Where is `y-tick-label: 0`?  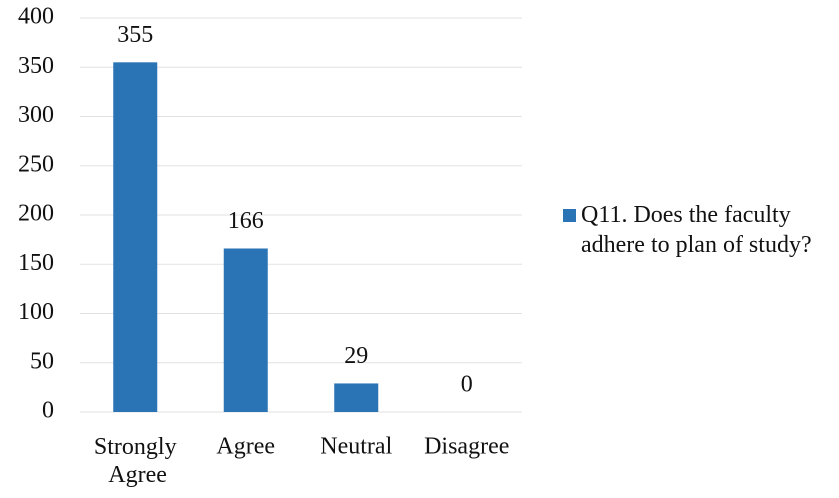
y-tick-label: 0 is located at coordinates (48, 411).